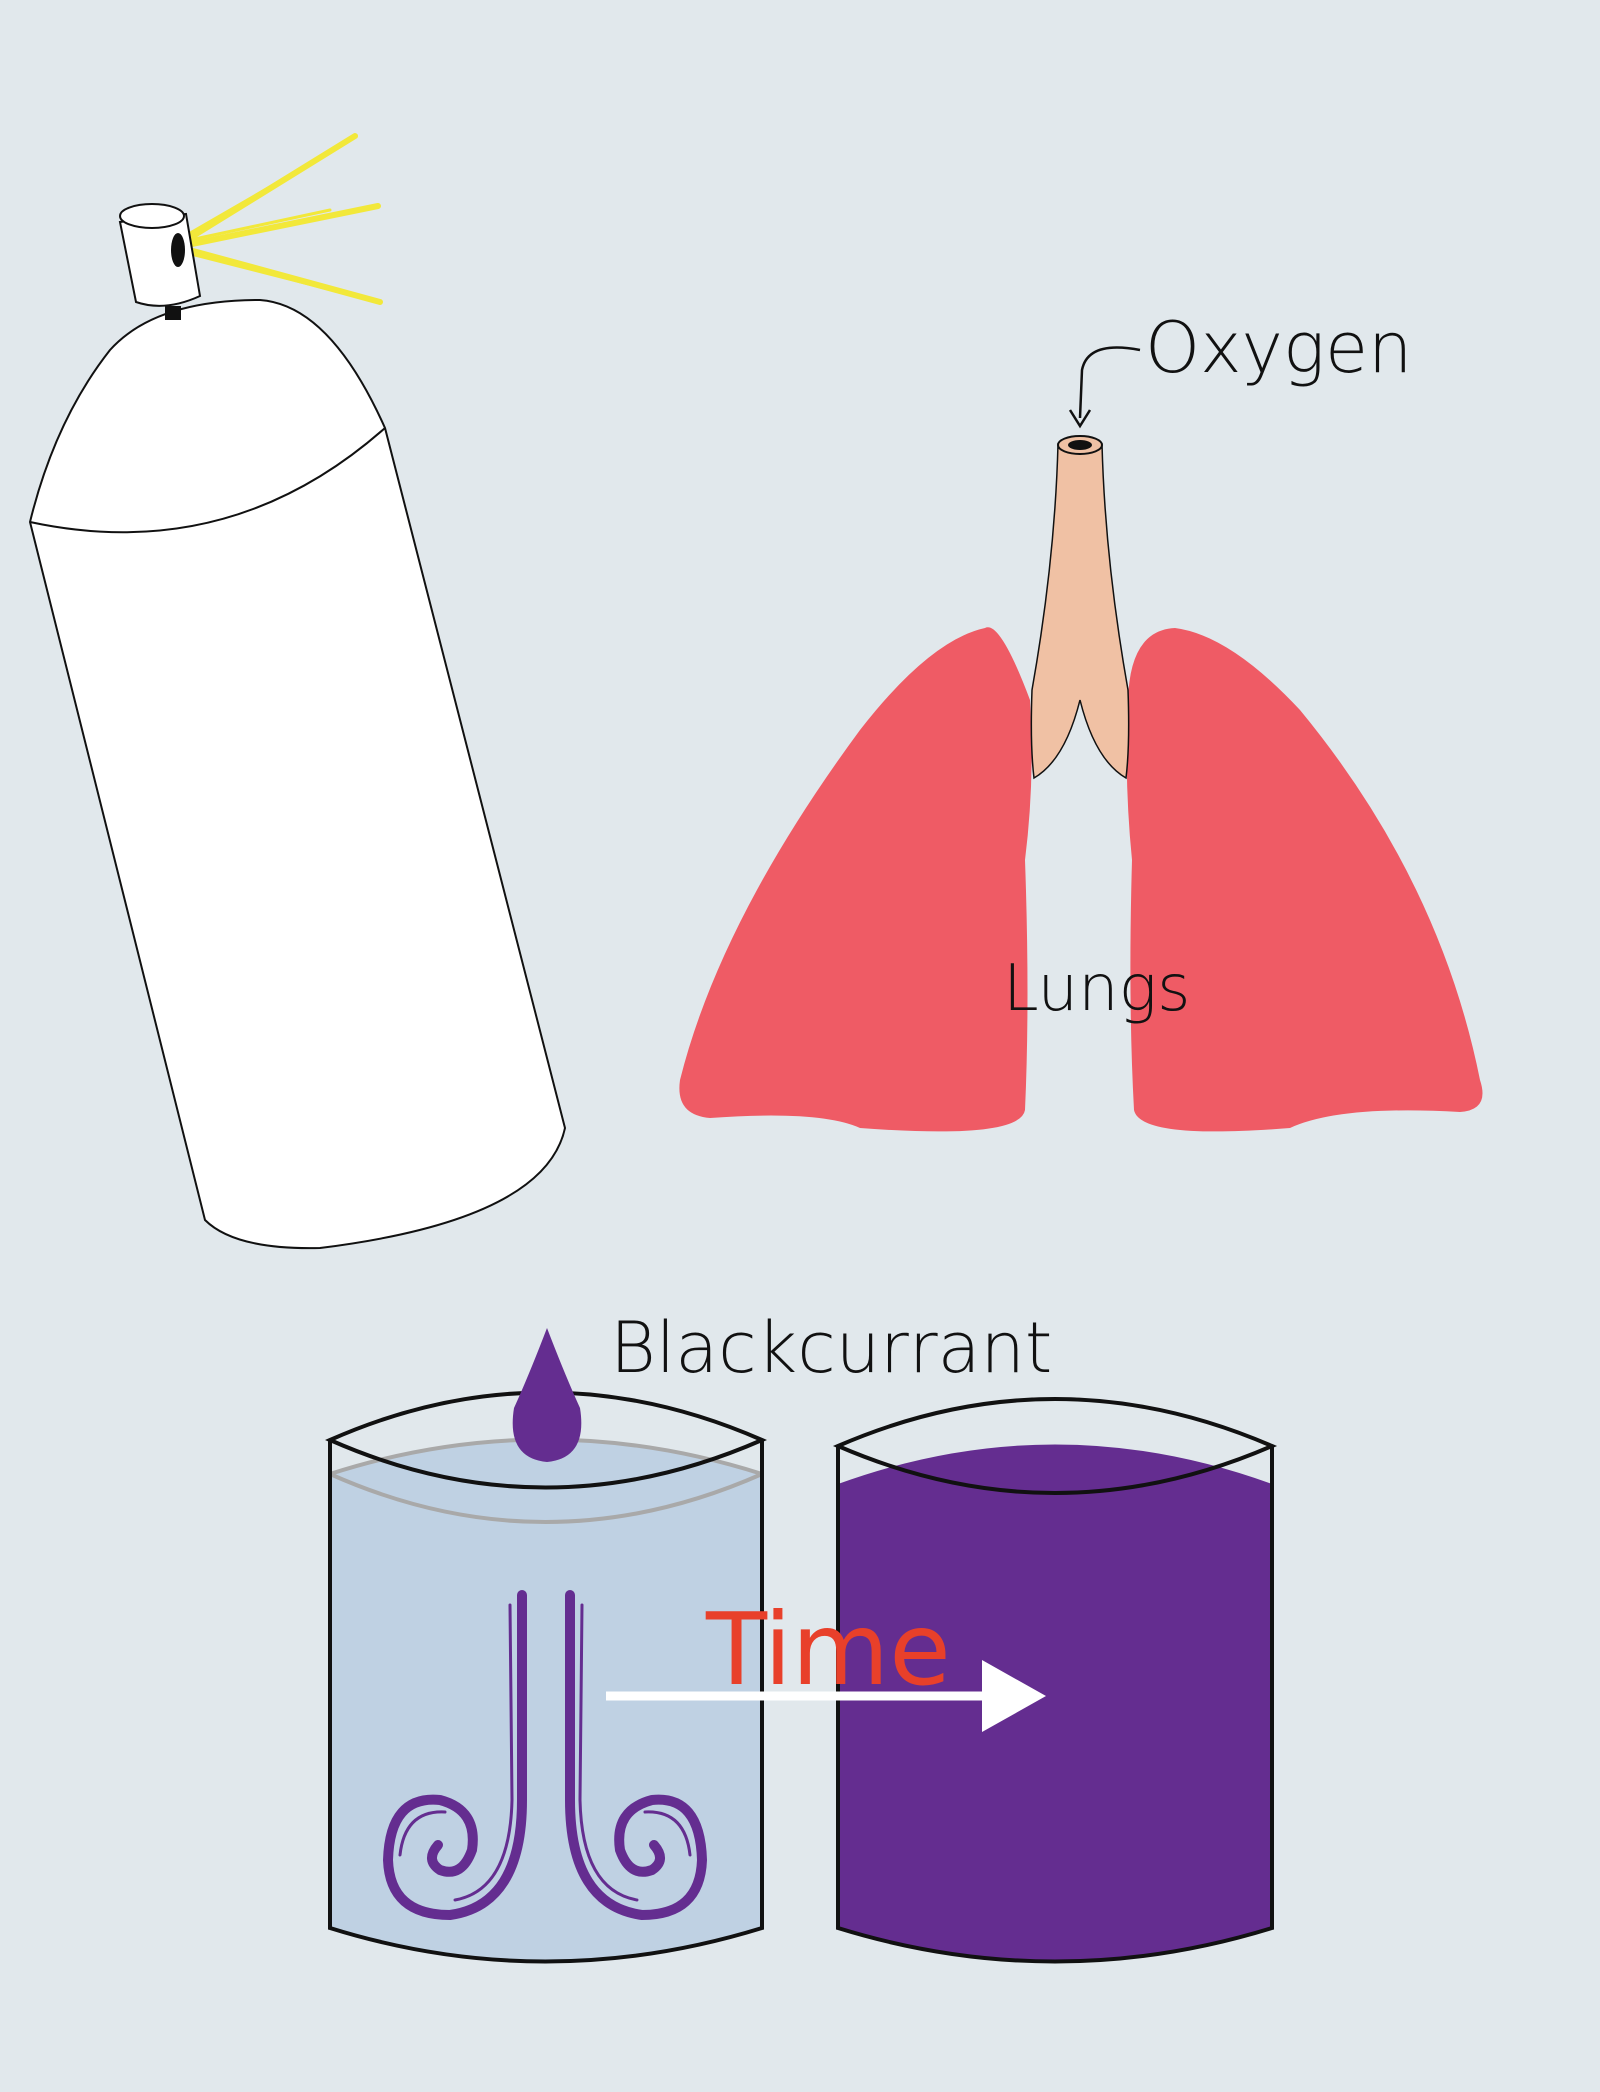 Image resolution: width=1600 pixels, height=2092 pixels. What do you see at coordinates (173, 313) in the screenshot?
I see `can-valve` at bounding box center [173, 313].